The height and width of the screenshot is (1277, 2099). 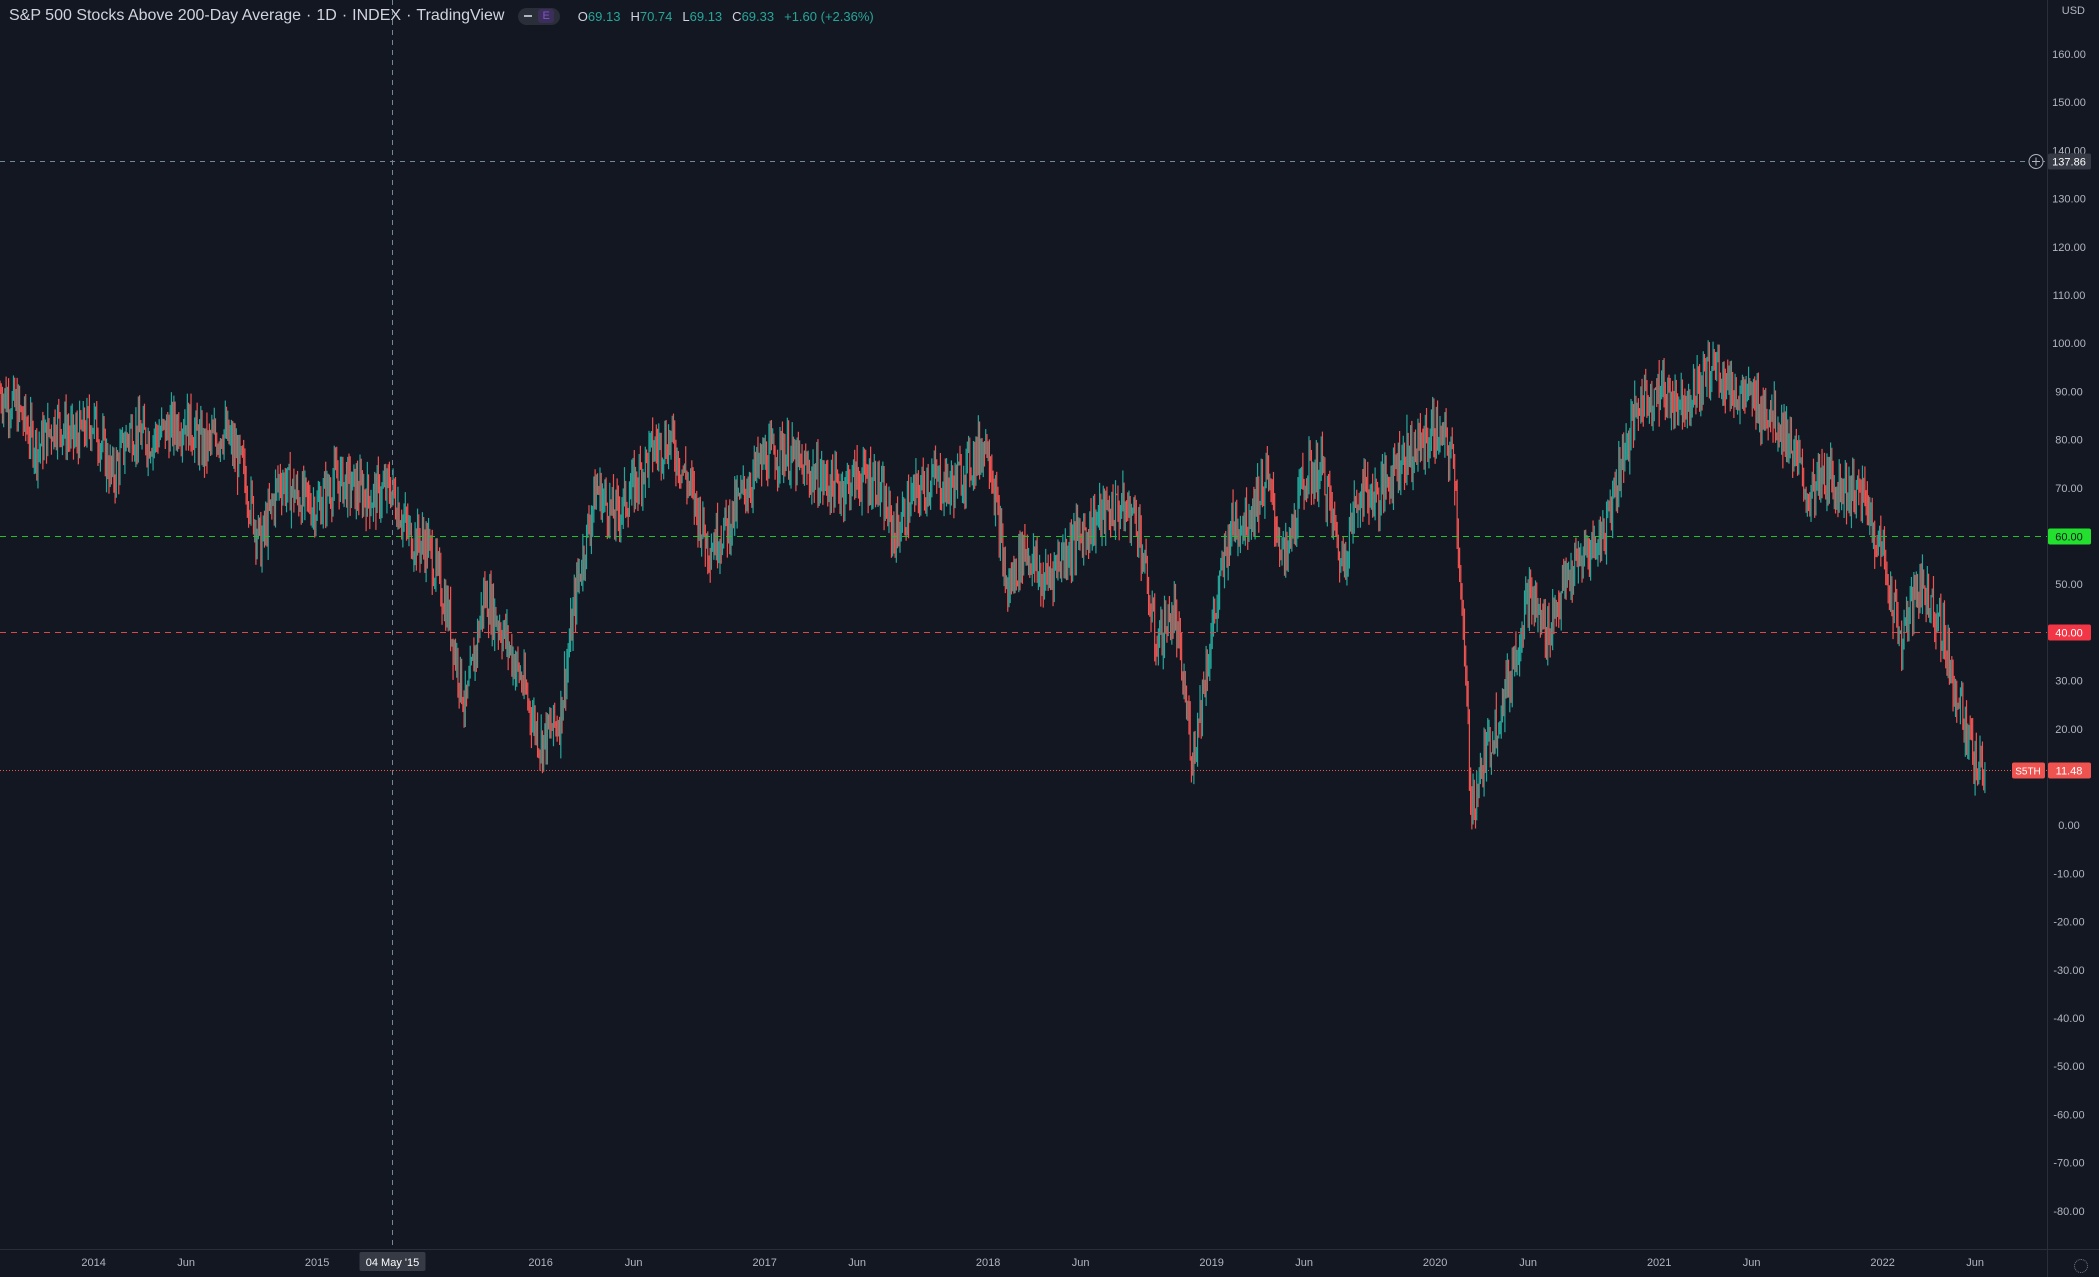 I want to click on price-tick-label: 110.00, so click(x=2069, y=296).